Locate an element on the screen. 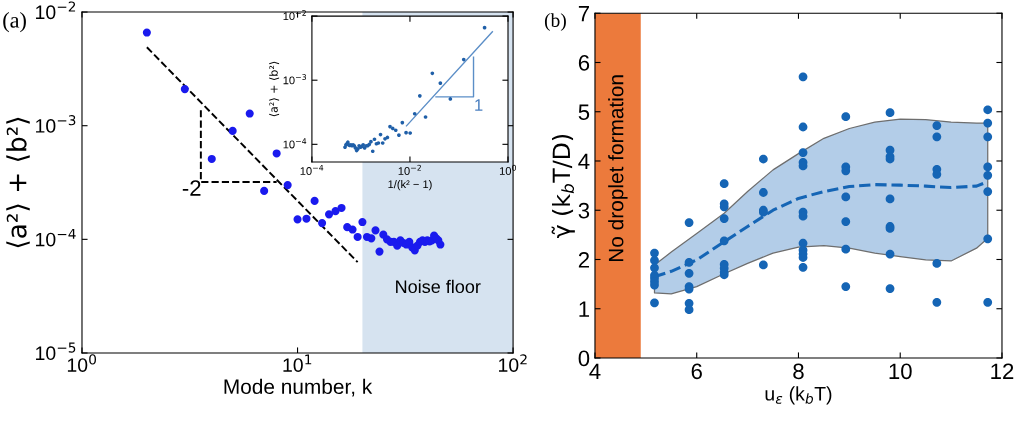 The height and width of the screenshot is (423, 1016). x-tick-label: 4 is located at coordinates (595, 371).